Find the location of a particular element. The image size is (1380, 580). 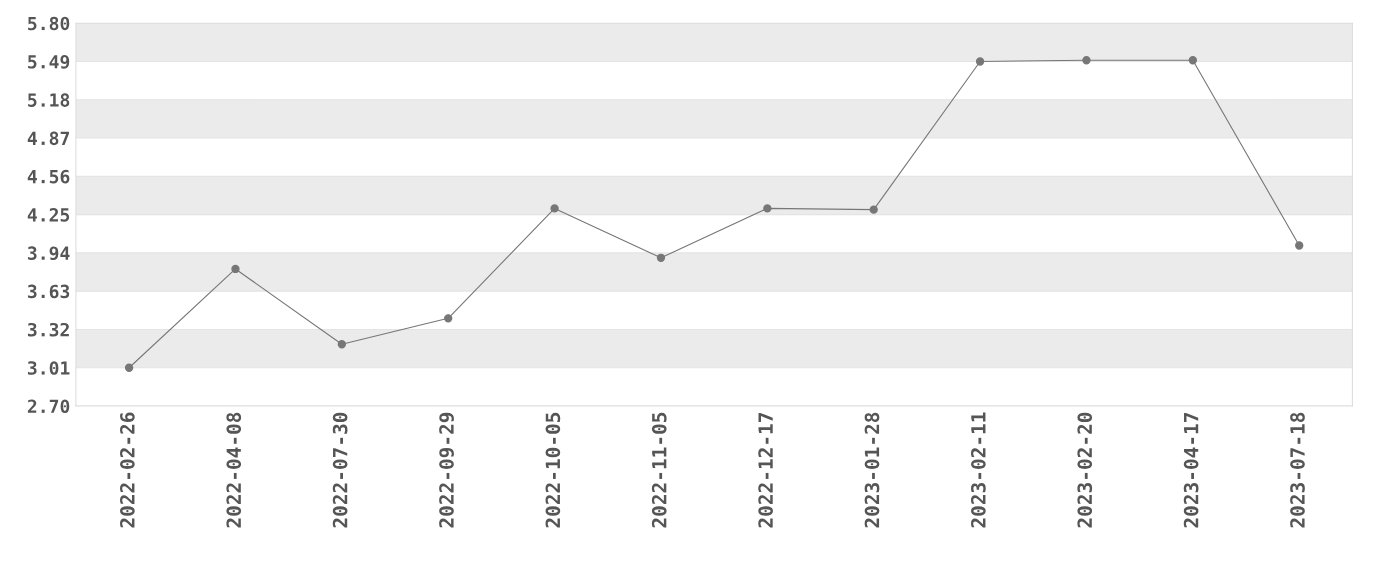

y-tick-label: 3.32 is located at coordinates (48, 329).